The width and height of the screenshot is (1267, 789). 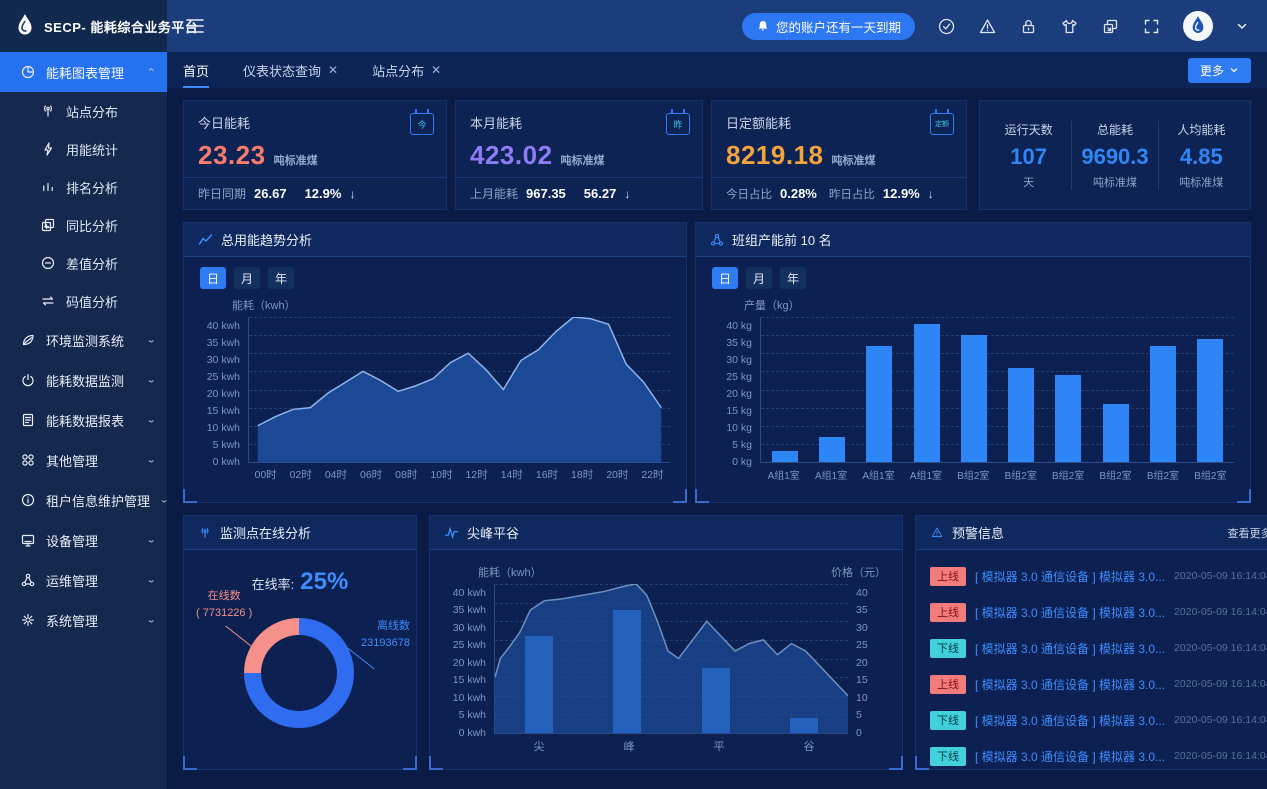 I want to click on chevron-up-icon: ⌃, so click(x=150, y=72).